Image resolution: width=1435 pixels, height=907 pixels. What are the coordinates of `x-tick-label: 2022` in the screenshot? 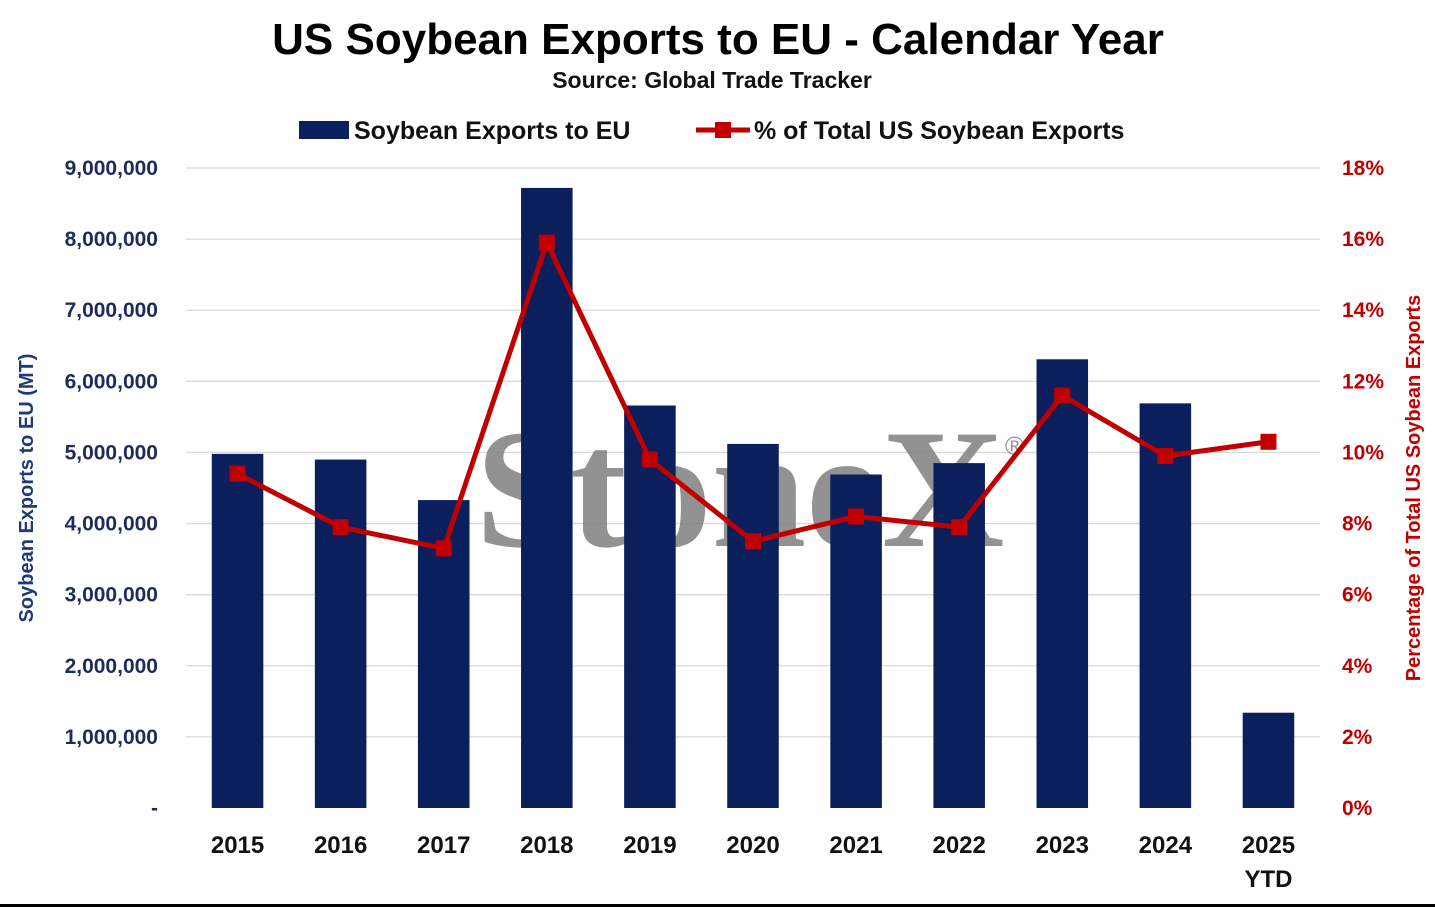 It's located at (958, 845).